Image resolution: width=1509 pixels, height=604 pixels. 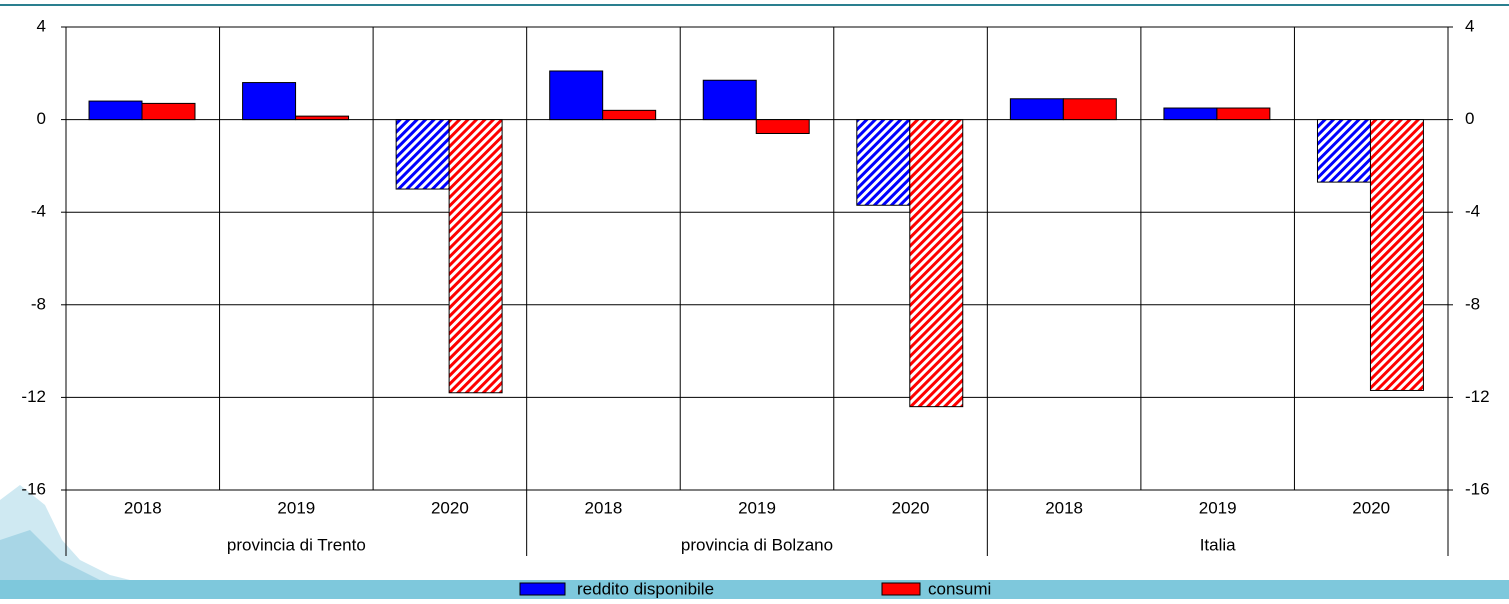 What do you see at coordinates (33, 488) in the screenshot?
I see `y-tick-label: -16` at bounding box center [33, 488].